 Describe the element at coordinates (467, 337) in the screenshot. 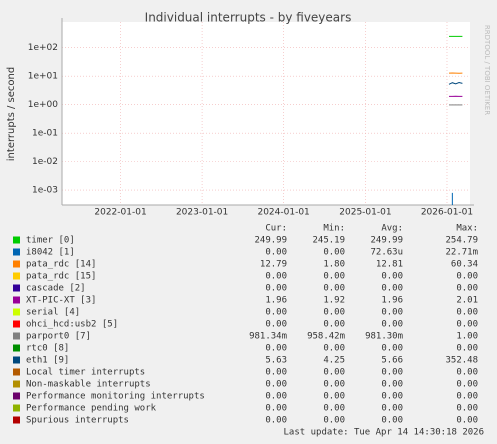

I see `legend-stat: 1.00` at that location.